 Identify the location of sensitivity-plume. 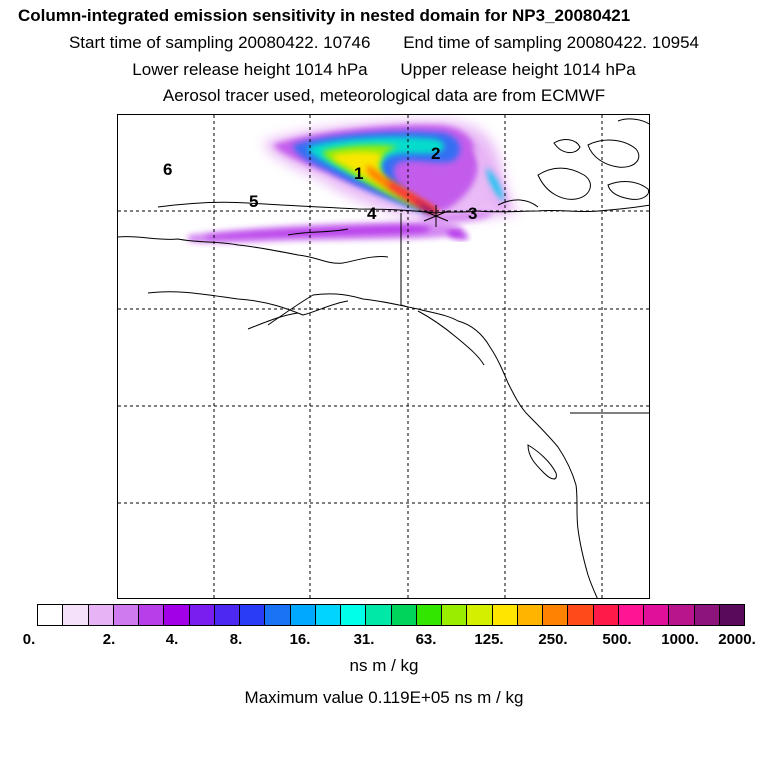
(353, 182).